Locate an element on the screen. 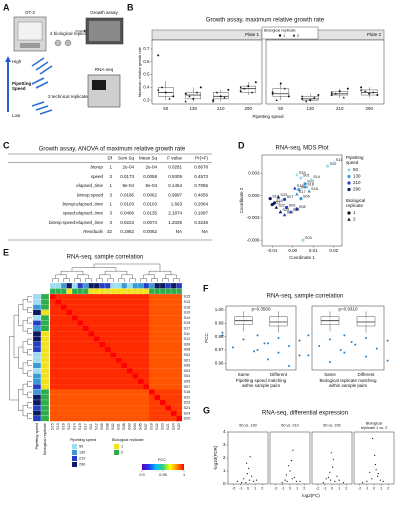  y-tick-label: 0.000 is located at coordinates (254, 195).